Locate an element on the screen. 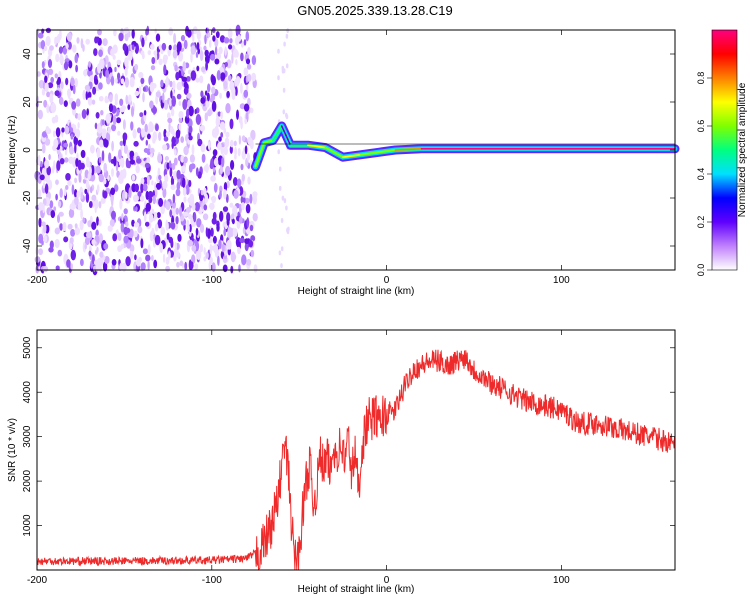 The width and height of the screenshot is (750, 600). x-tick-label: -200 is located at coordinates (37, 580).